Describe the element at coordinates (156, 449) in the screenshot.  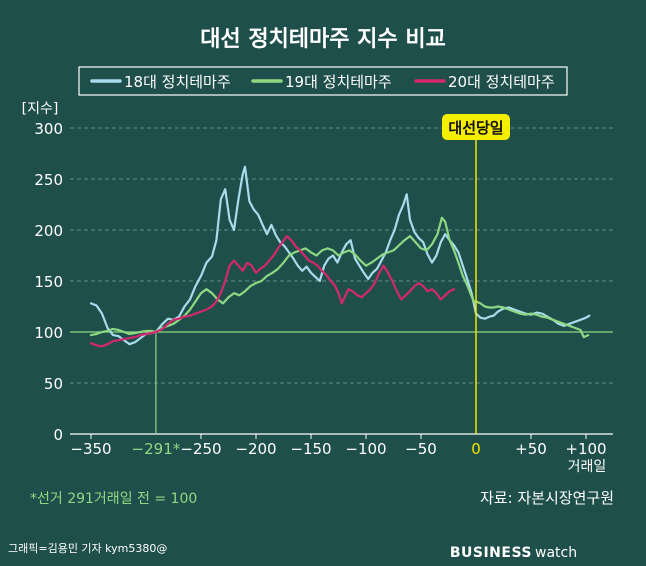
I see `x-tick-label: −291*` at that location.